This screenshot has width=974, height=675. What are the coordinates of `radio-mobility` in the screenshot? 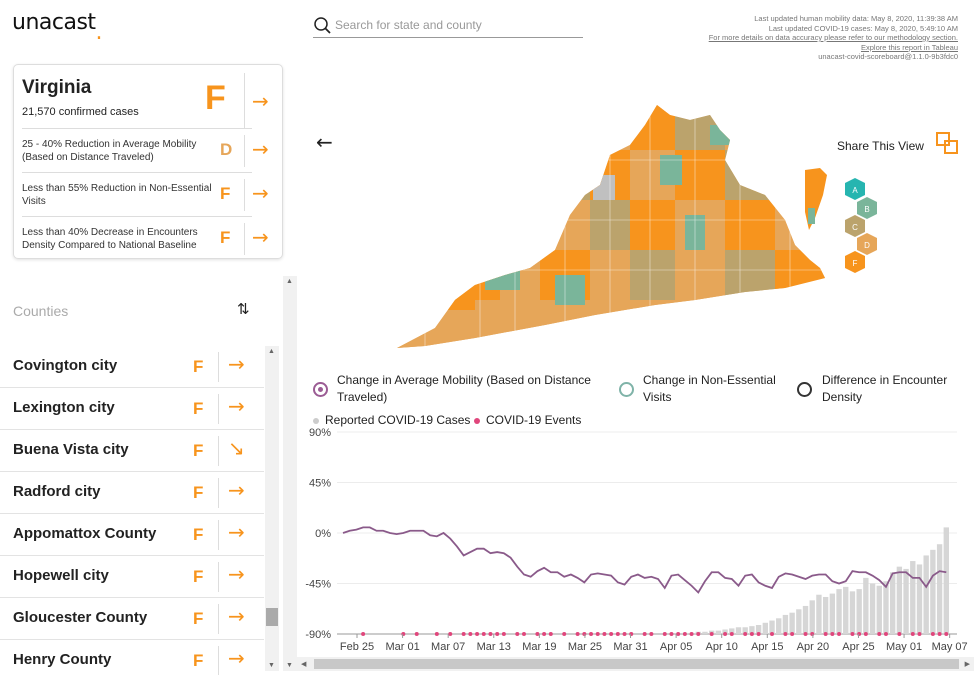 It's located at (320, 389).